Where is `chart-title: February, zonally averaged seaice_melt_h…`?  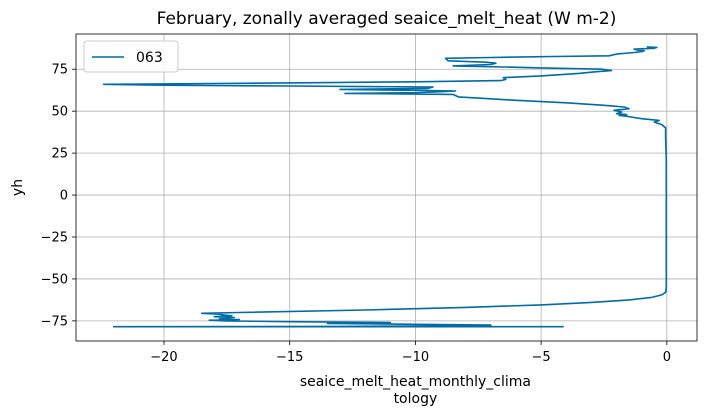 chart-title: February, zonally averaged seaice_melt_h… is located at coordinates (387, 19).